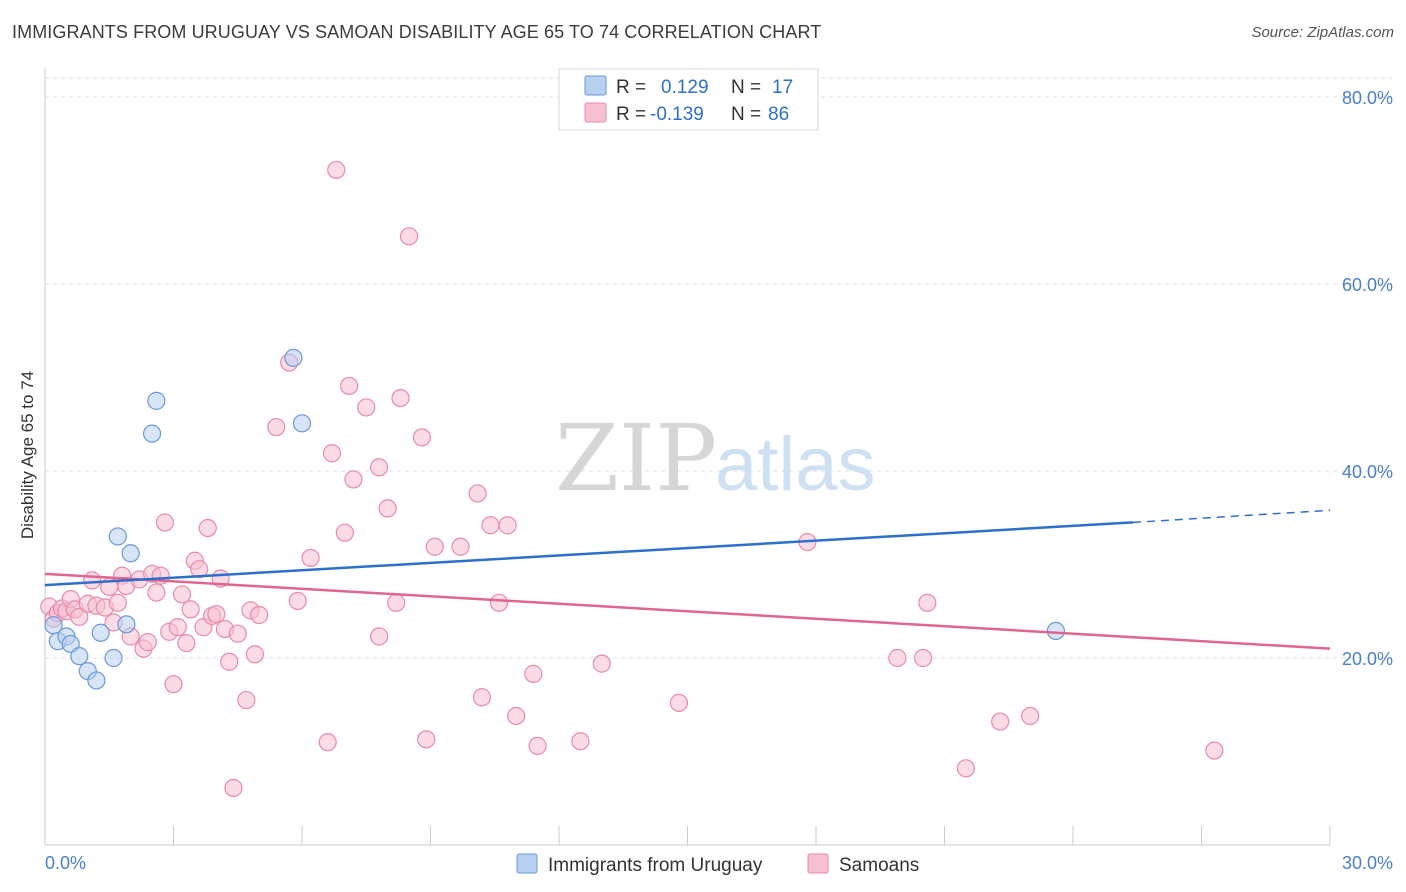 The height and width of the screenshot is (892, 1406). What do you see at coordinates (1367, 98) in the screenshot?
I see `y-tick-label: 80.0%` at bounding box center [1367, 98].